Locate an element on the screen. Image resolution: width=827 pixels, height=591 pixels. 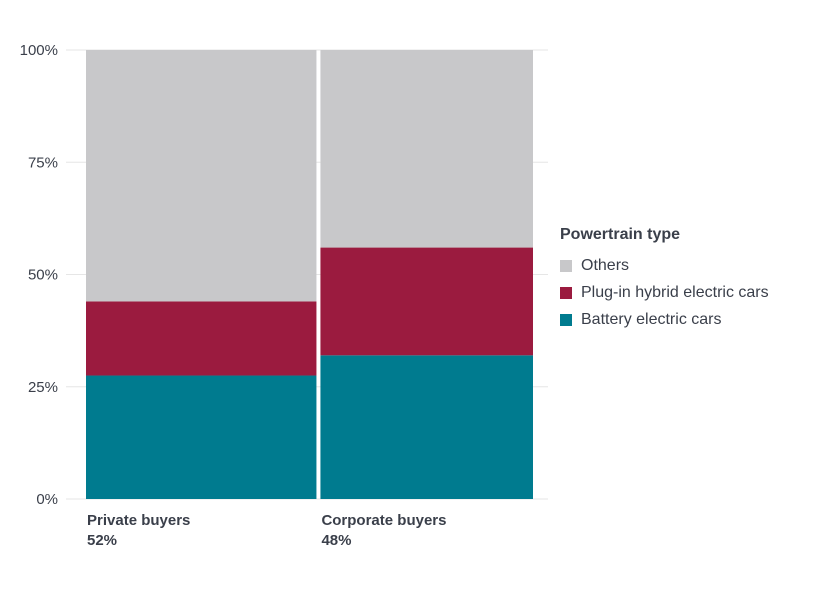
y-axis-ticks: 0% 25% 50% 75% 100% is located at coordinates (39, 275).